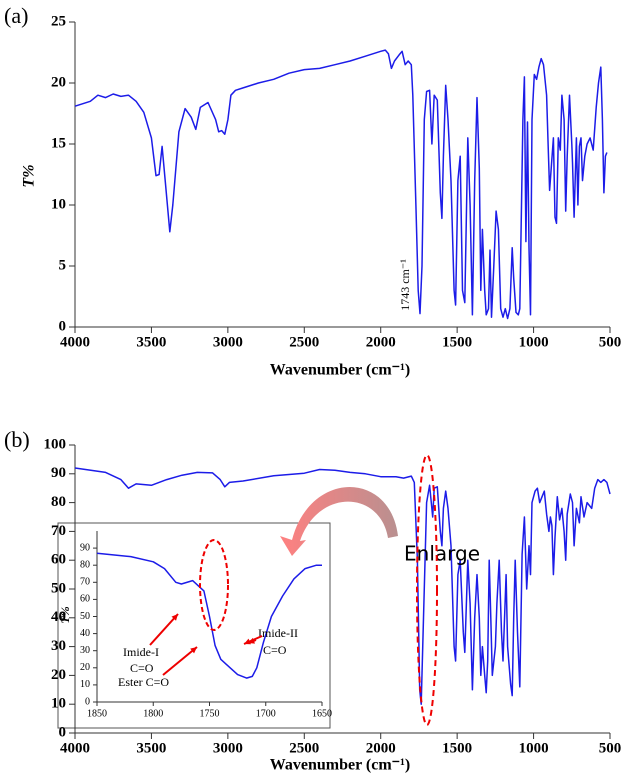 The width and height of the screenshot is (628, 777). What do you see at coordinates (55, 444) in the screenshot?
I see `y-tick-label: 100` at bounding box center [55, 444].